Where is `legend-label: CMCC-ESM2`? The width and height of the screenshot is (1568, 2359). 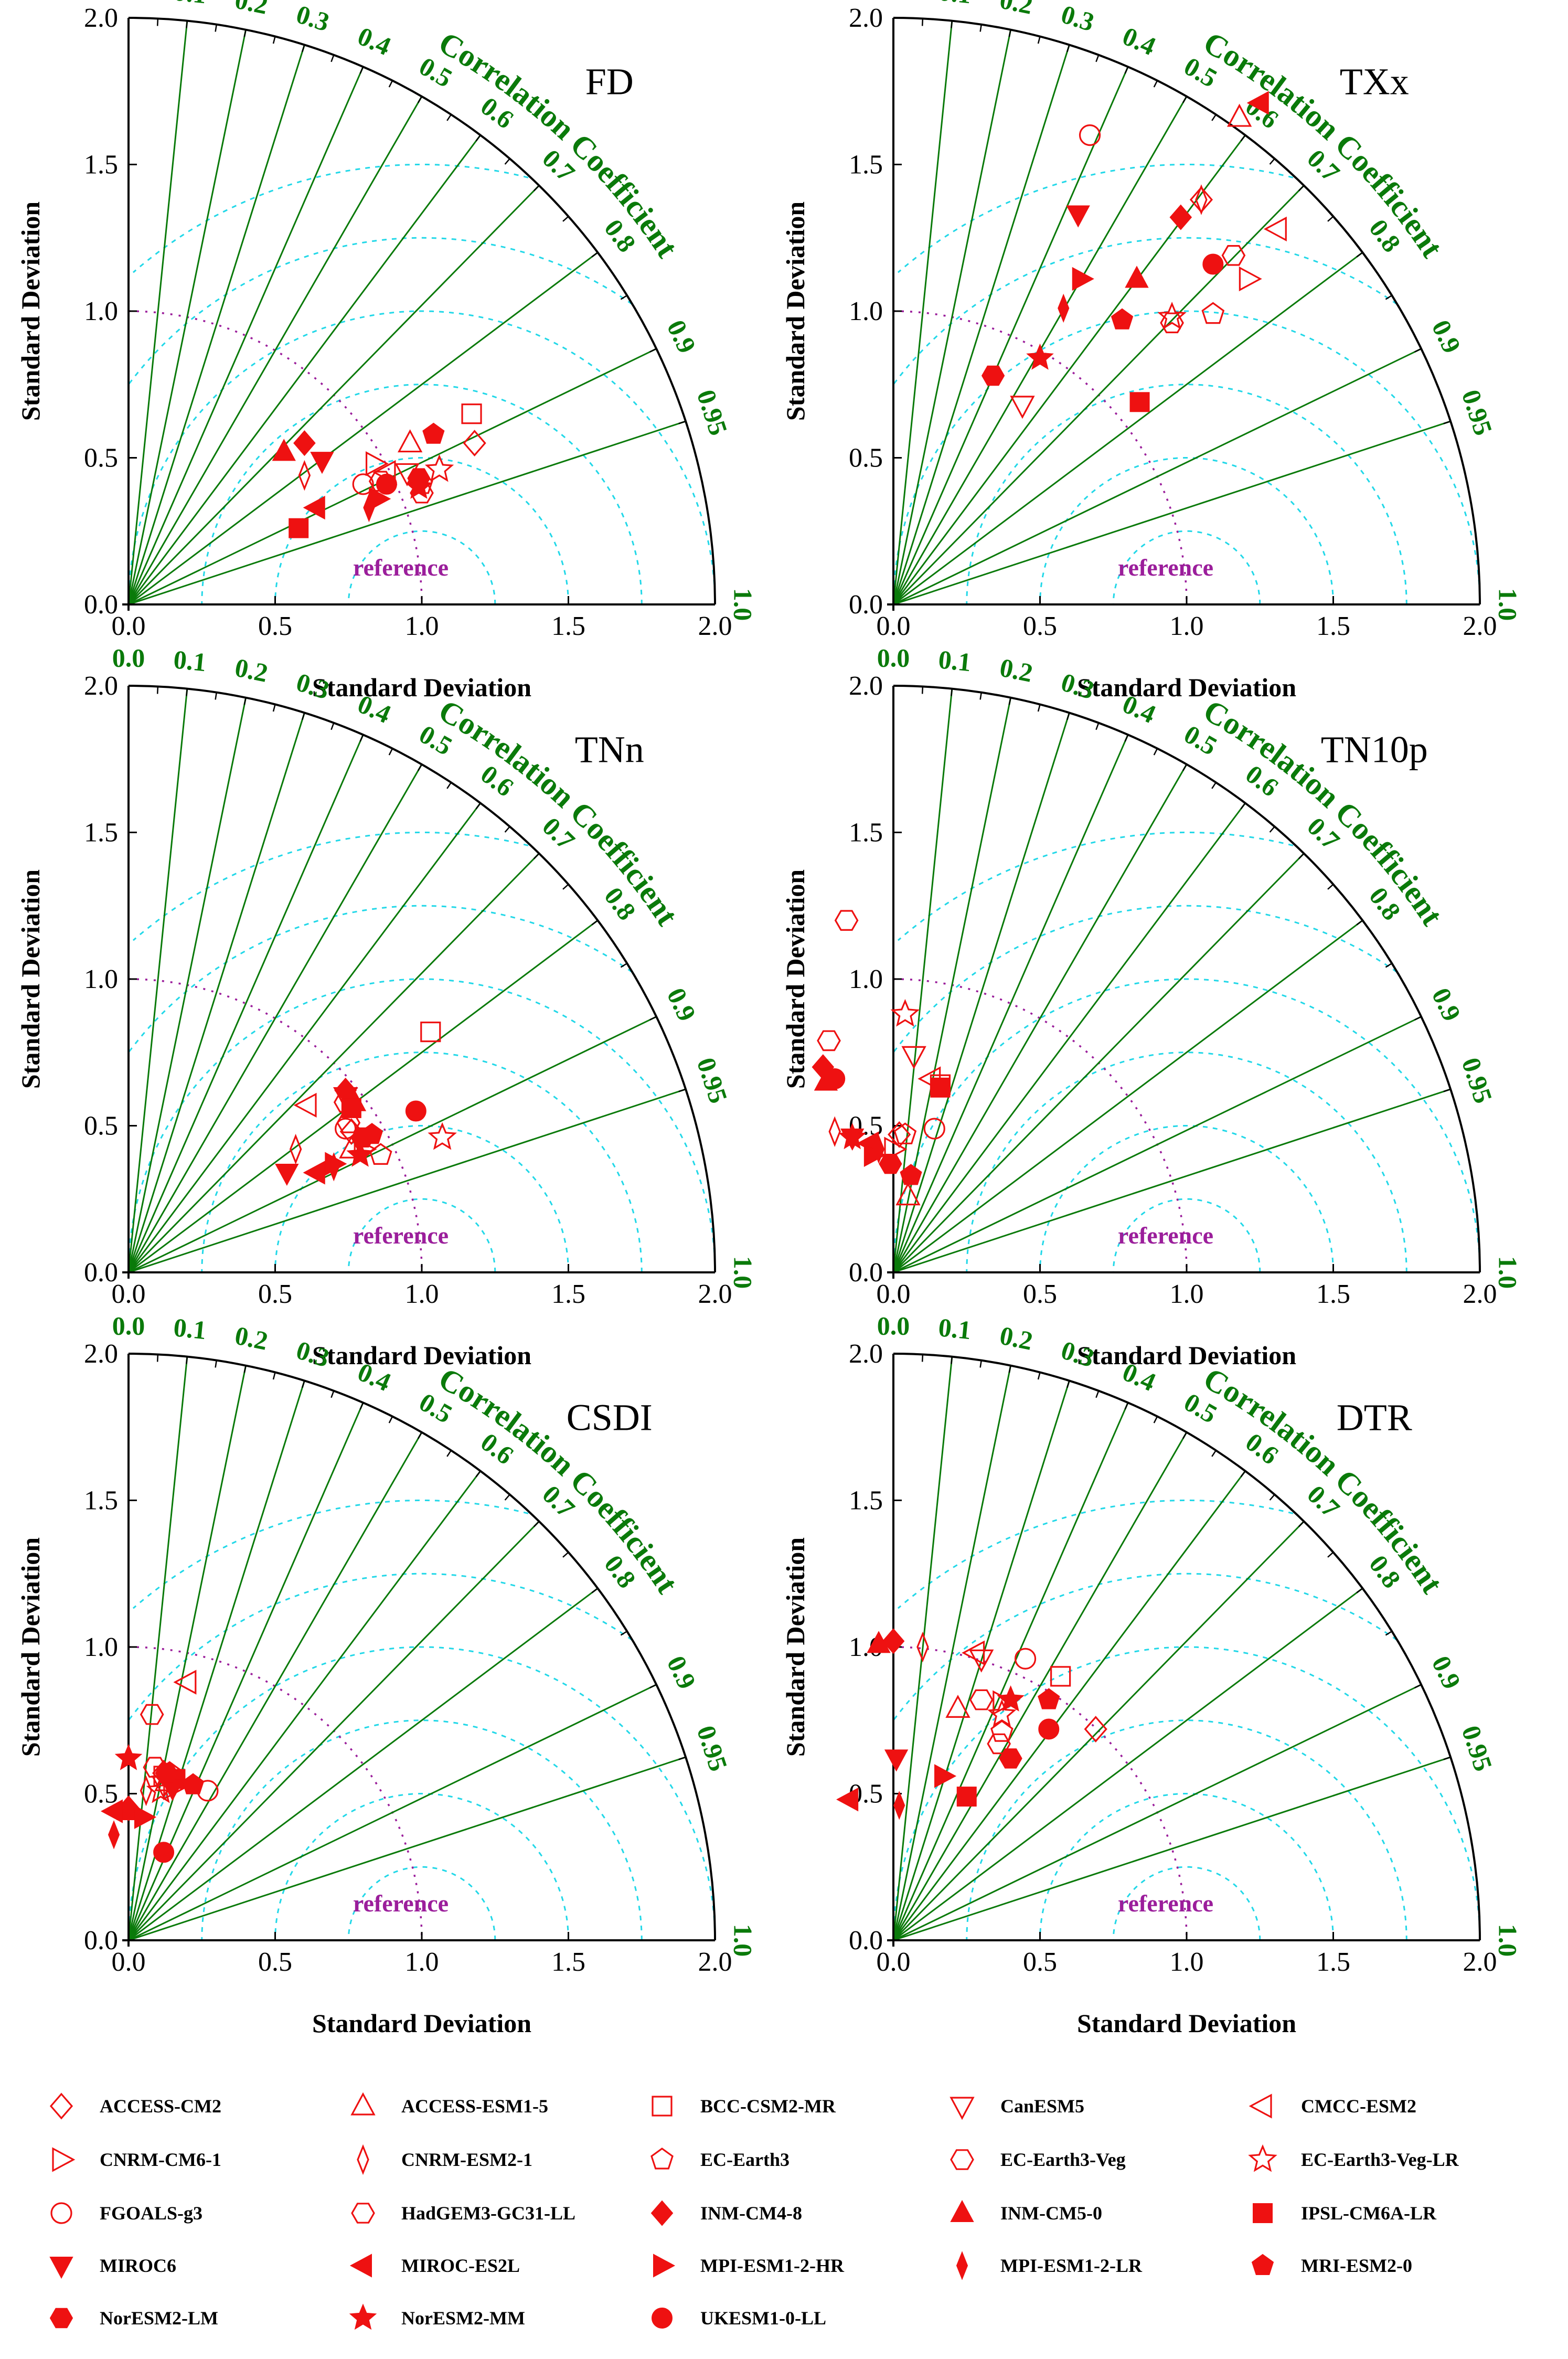 legend-label: CMCC-ESM2 is located at coordinates (1358, 2106).